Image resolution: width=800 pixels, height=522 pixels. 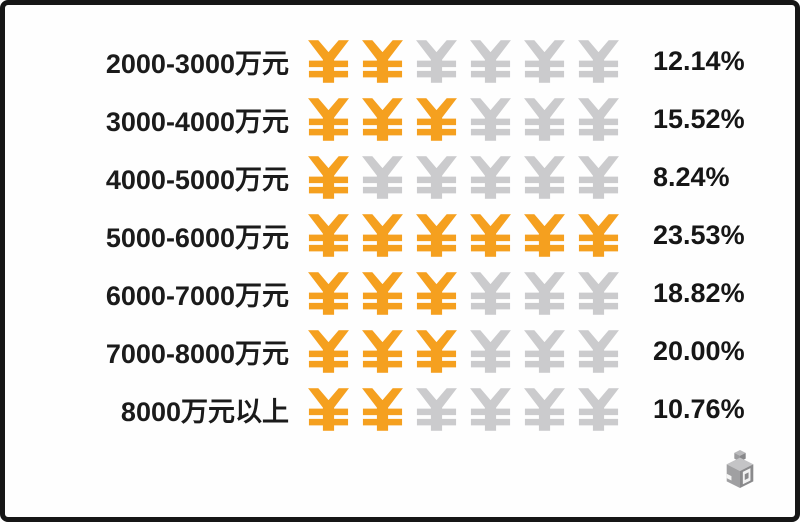 I want to click on category-label: 6000-7000万元, so click(x=197, y=295).